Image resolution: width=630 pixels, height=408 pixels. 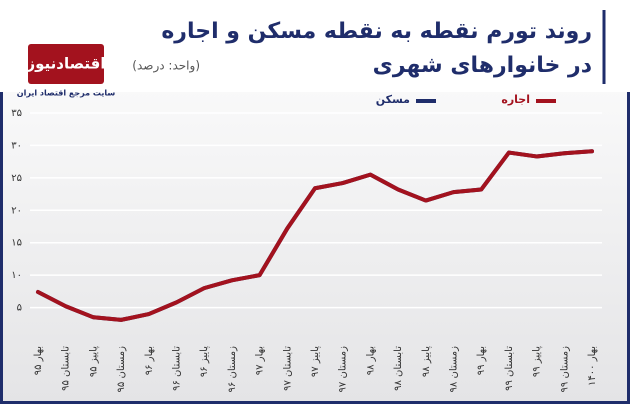 I want to click on y-tick-label: ۳۵, so click(x=16, y=113).